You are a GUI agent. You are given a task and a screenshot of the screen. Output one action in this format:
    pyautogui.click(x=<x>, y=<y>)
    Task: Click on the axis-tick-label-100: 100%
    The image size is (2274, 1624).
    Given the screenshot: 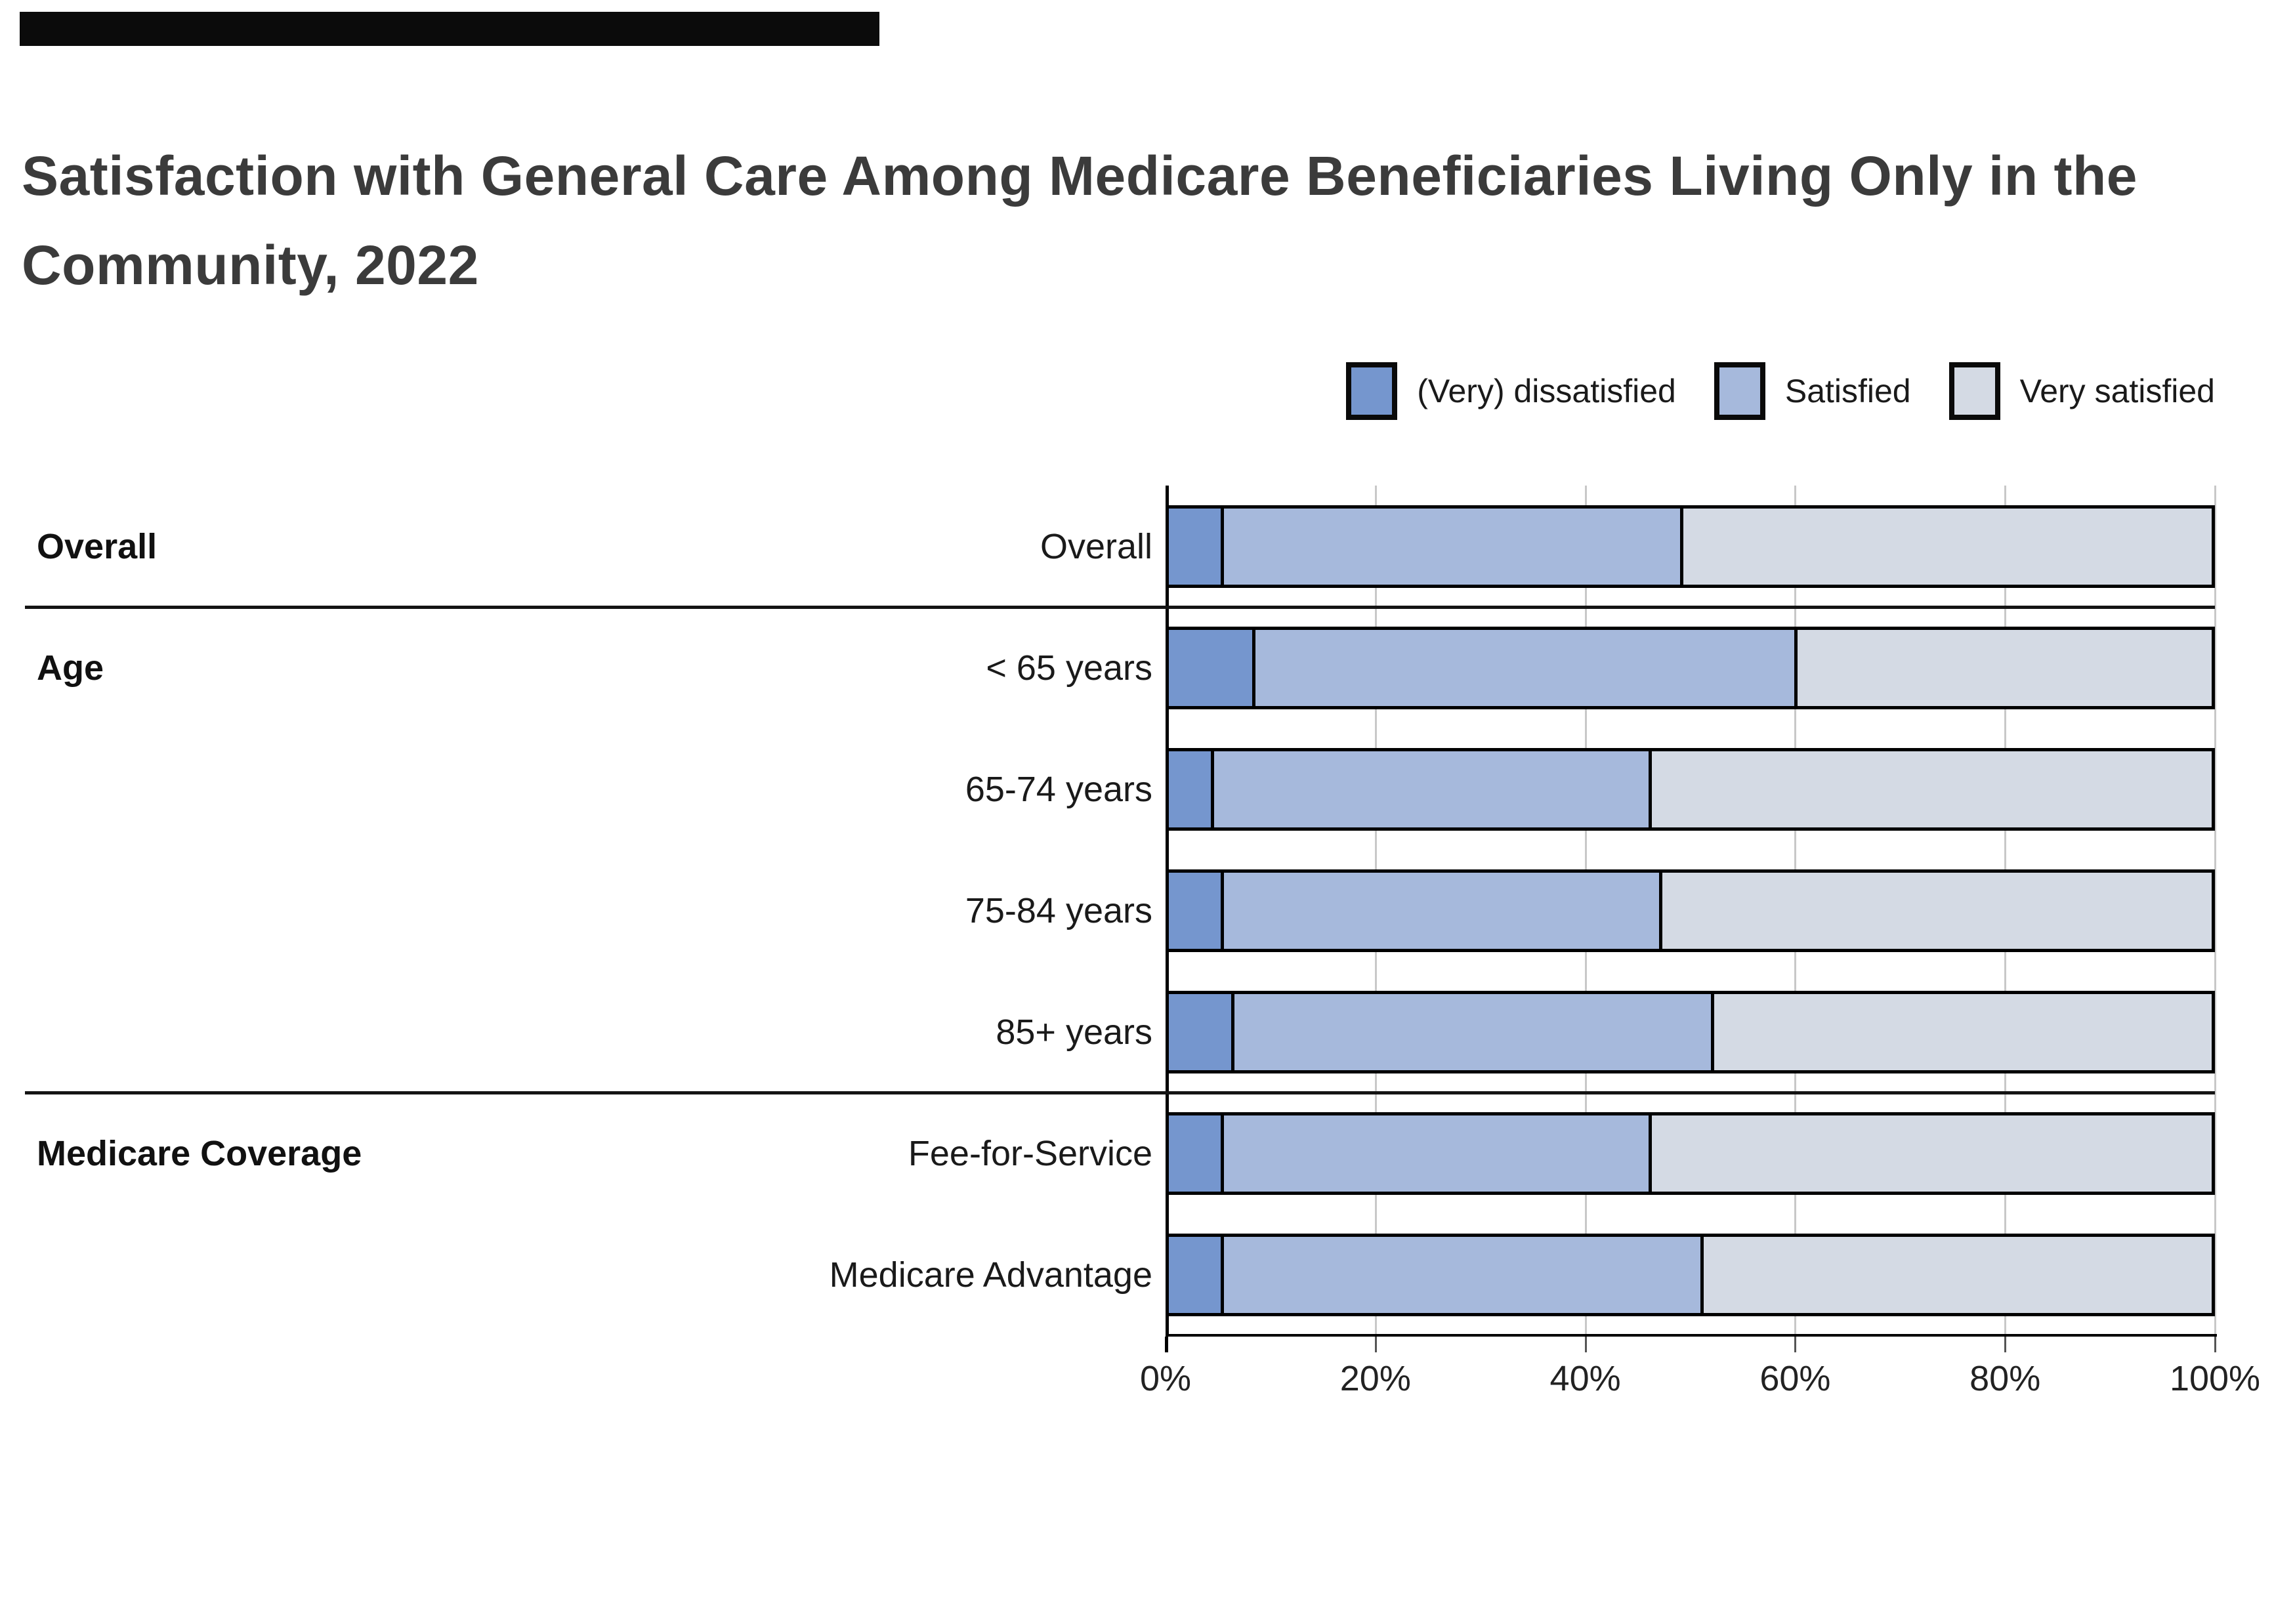 What is the action you would take?
    pyautogui.click(x=2215, y=1379)
    